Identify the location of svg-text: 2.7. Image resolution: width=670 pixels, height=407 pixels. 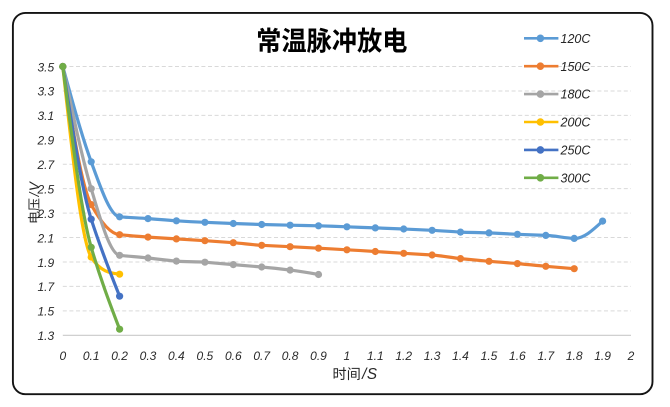
(46, 165).